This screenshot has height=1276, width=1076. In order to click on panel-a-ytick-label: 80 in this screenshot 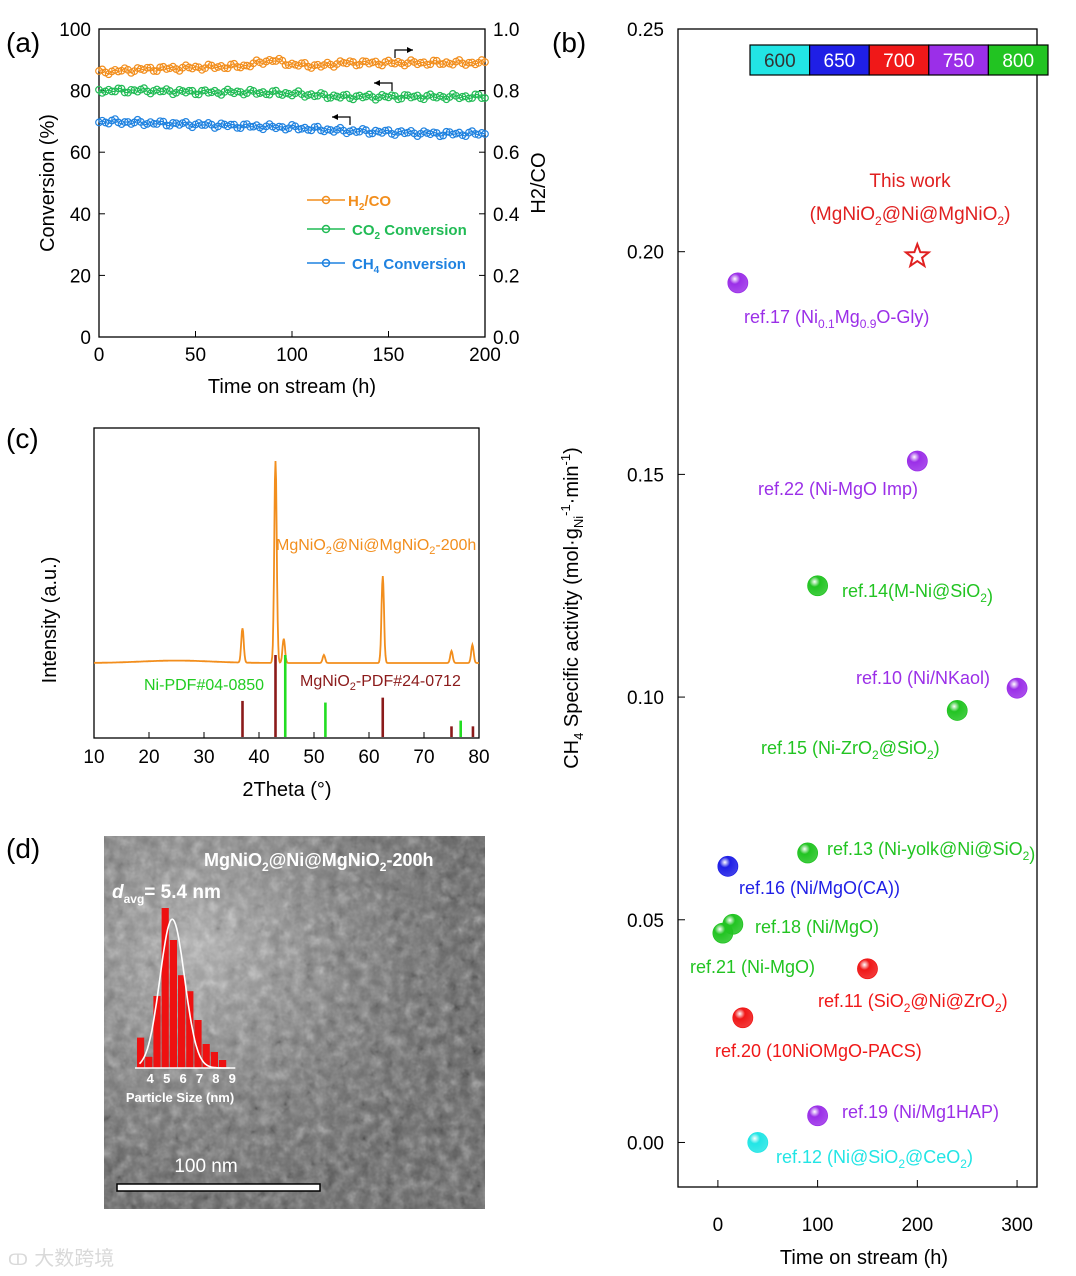, I will do `click(80, 92)`.